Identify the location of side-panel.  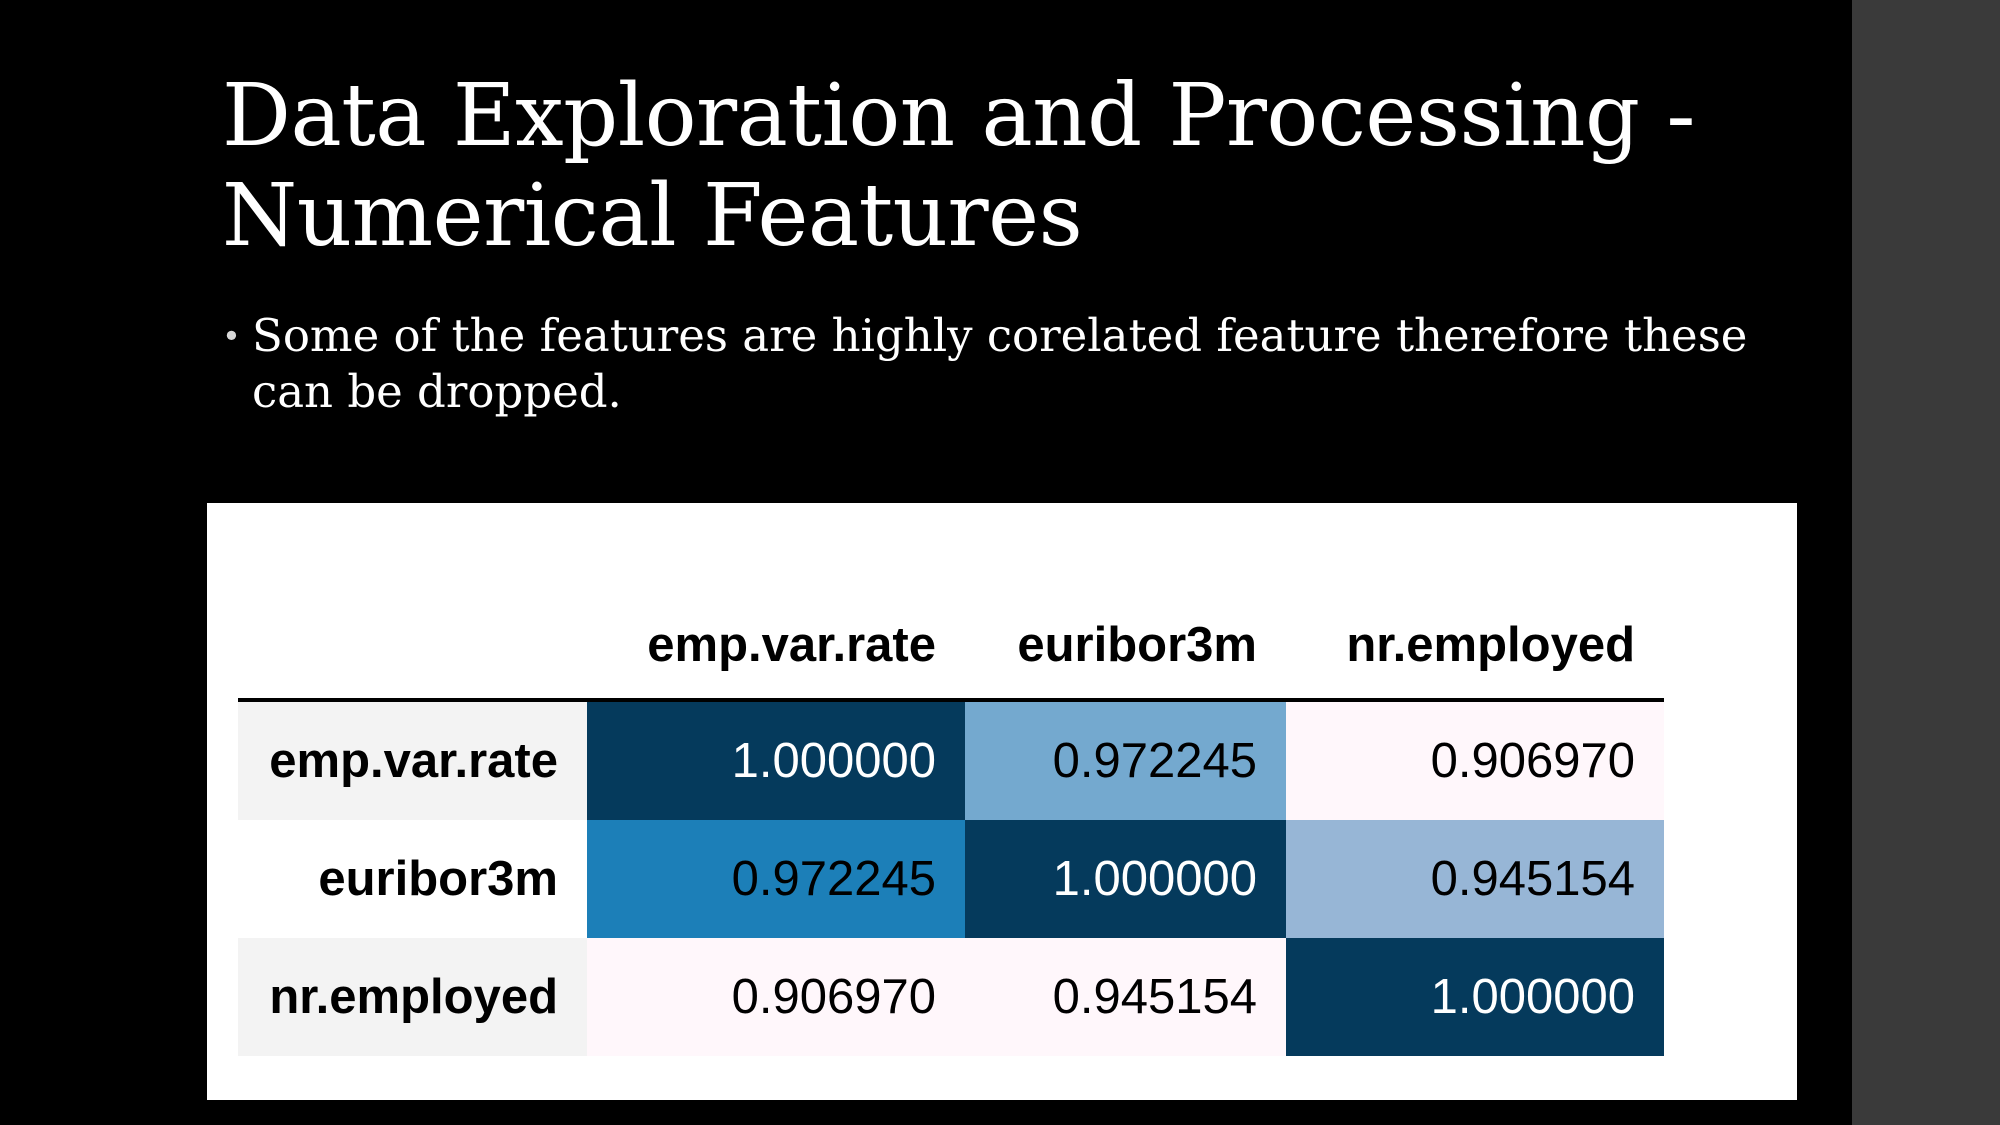
(1926, 562).